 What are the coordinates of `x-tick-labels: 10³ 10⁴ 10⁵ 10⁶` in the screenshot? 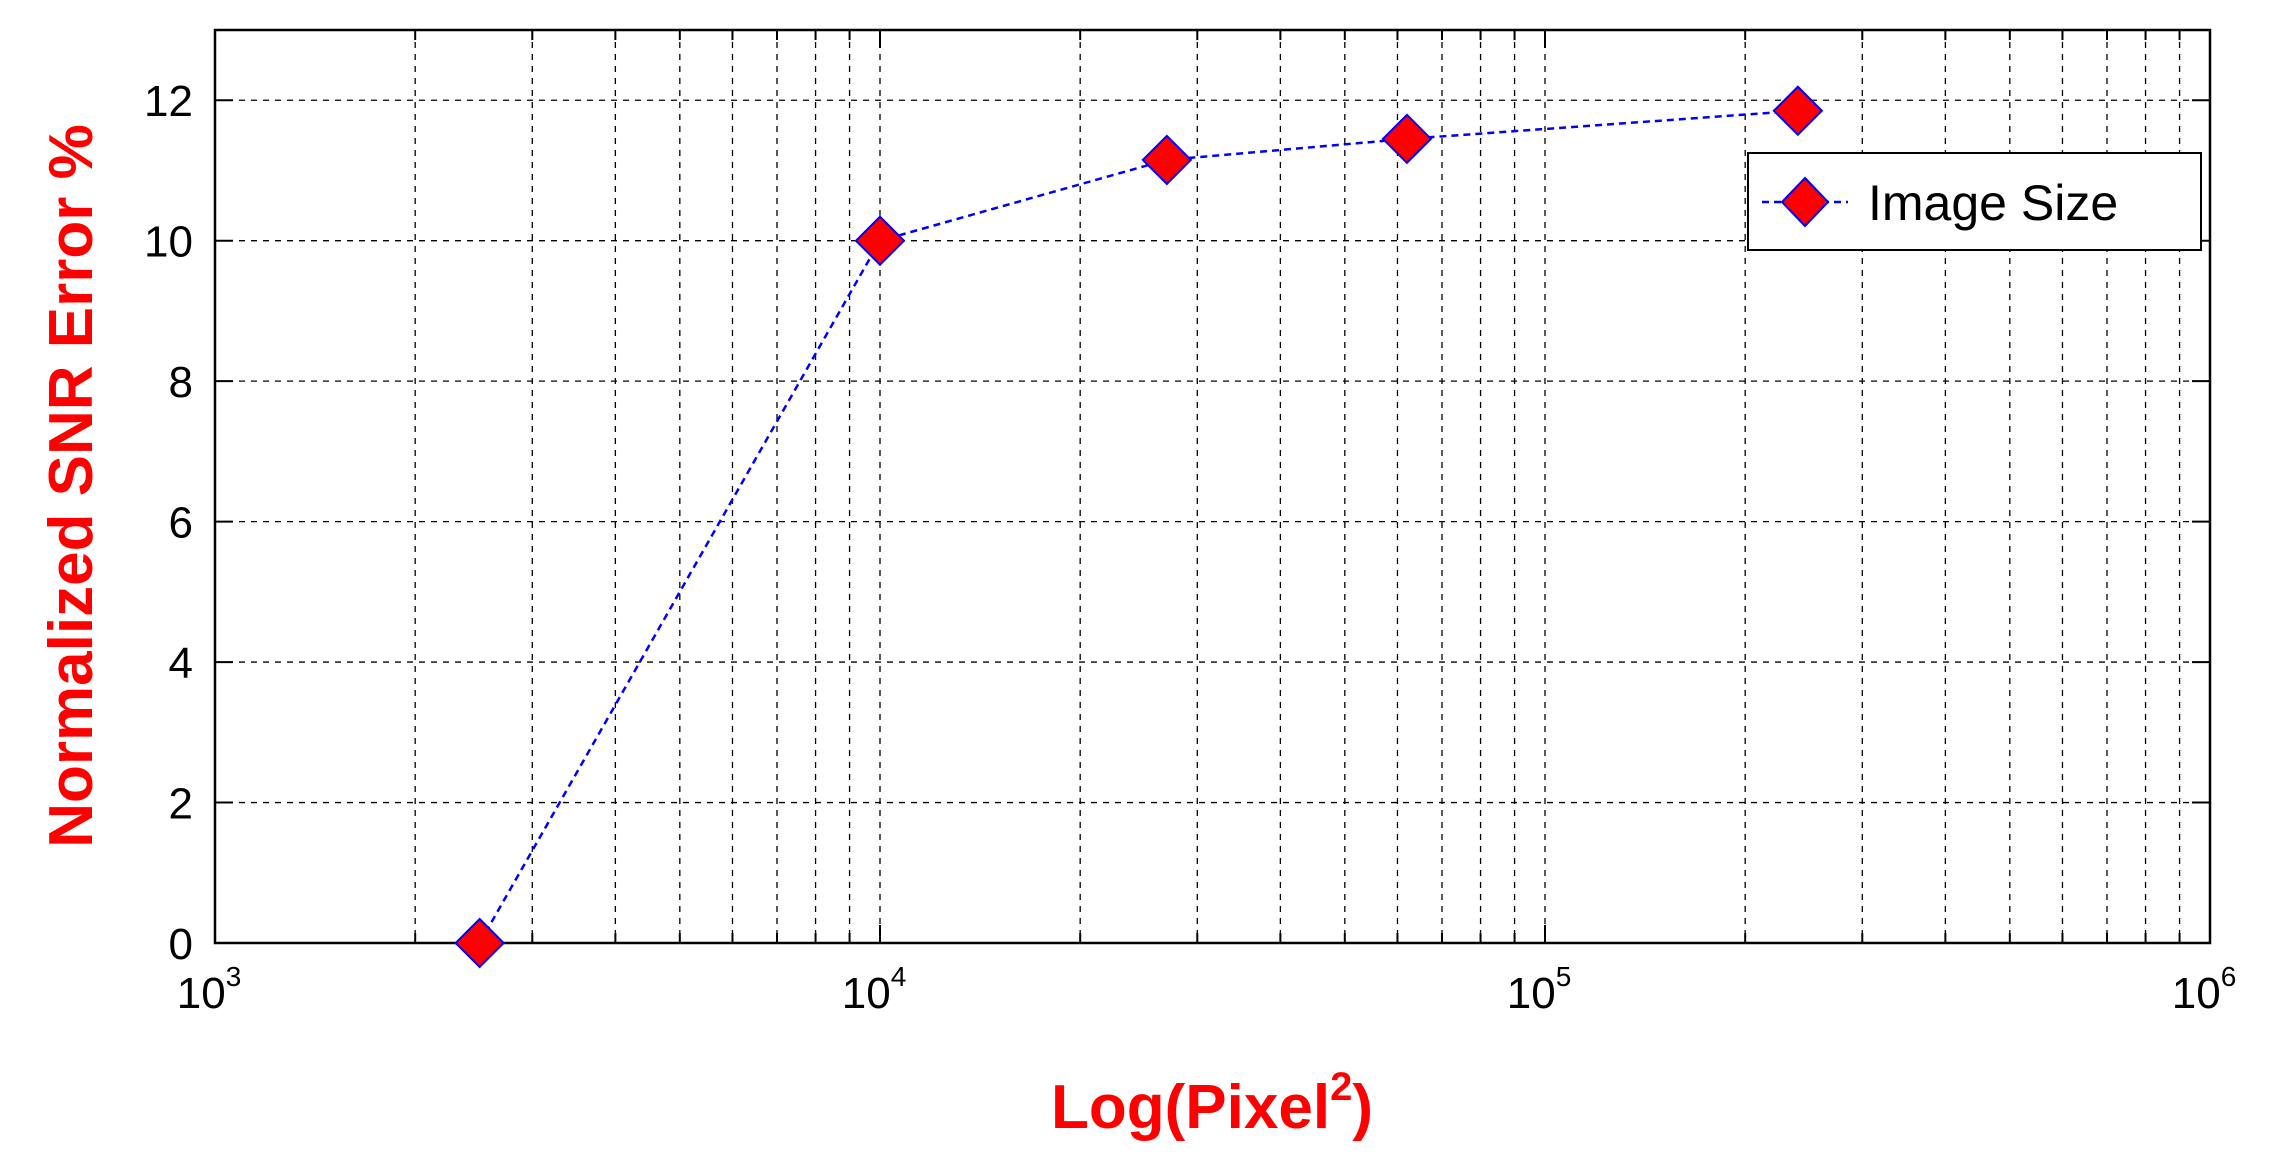 It's located at (1207, 989).